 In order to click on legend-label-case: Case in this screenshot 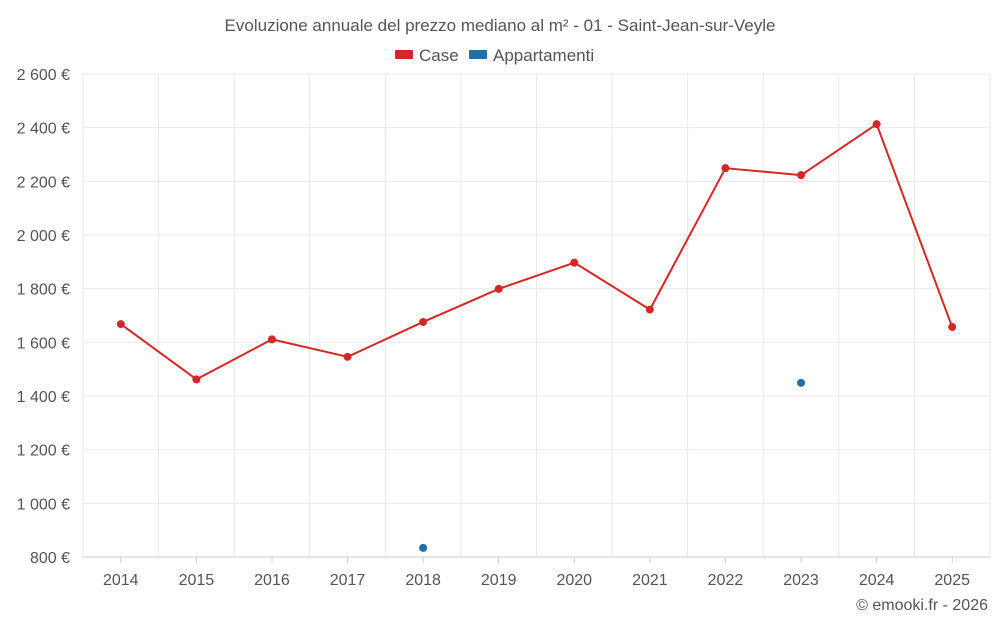, I will do `click(439, 55)`.